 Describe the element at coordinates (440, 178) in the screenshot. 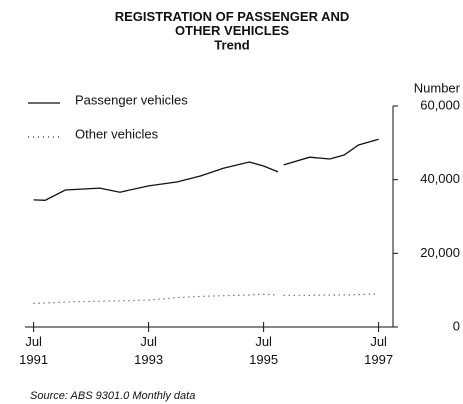

I see `y-tick-label: 40,000` at that location.